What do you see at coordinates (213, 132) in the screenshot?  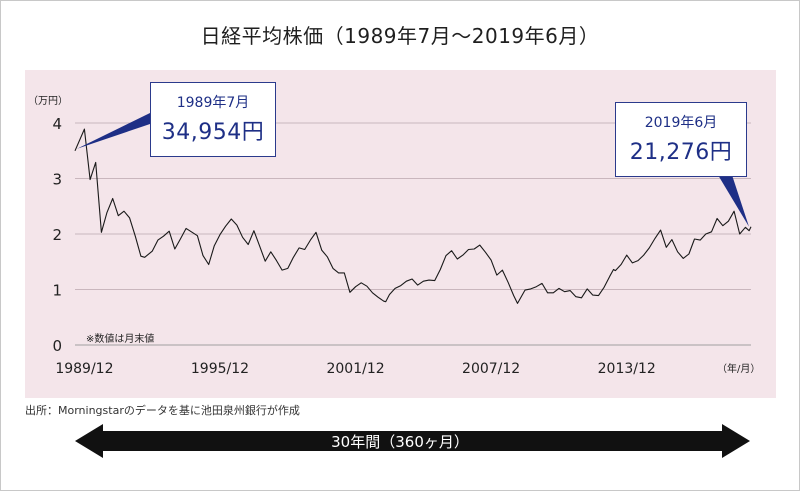 I see `callout-start-value: 34,954円` at bounding box center [213, 132].